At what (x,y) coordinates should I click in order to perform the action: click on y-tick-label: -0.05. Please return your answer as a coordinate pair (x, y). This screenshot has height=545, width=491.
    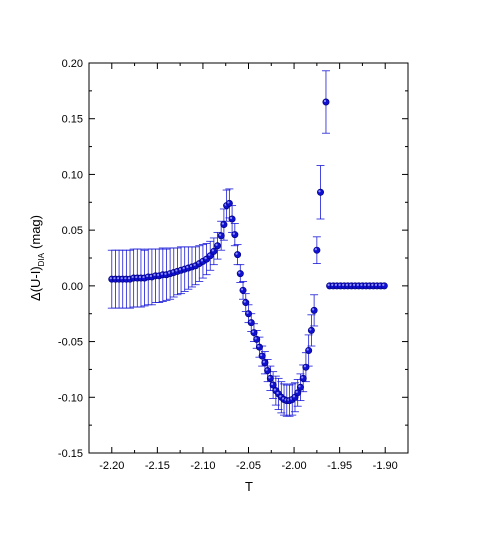
    Looking at the image, I should click on (70, 343).